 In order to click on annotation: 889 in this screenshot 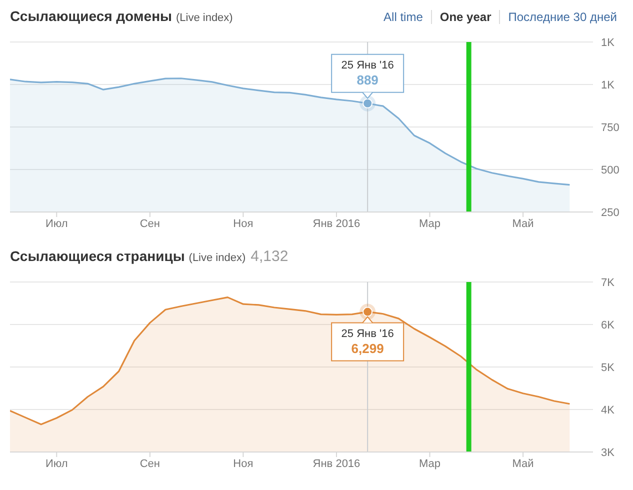, I will do `click(367, 80)`.